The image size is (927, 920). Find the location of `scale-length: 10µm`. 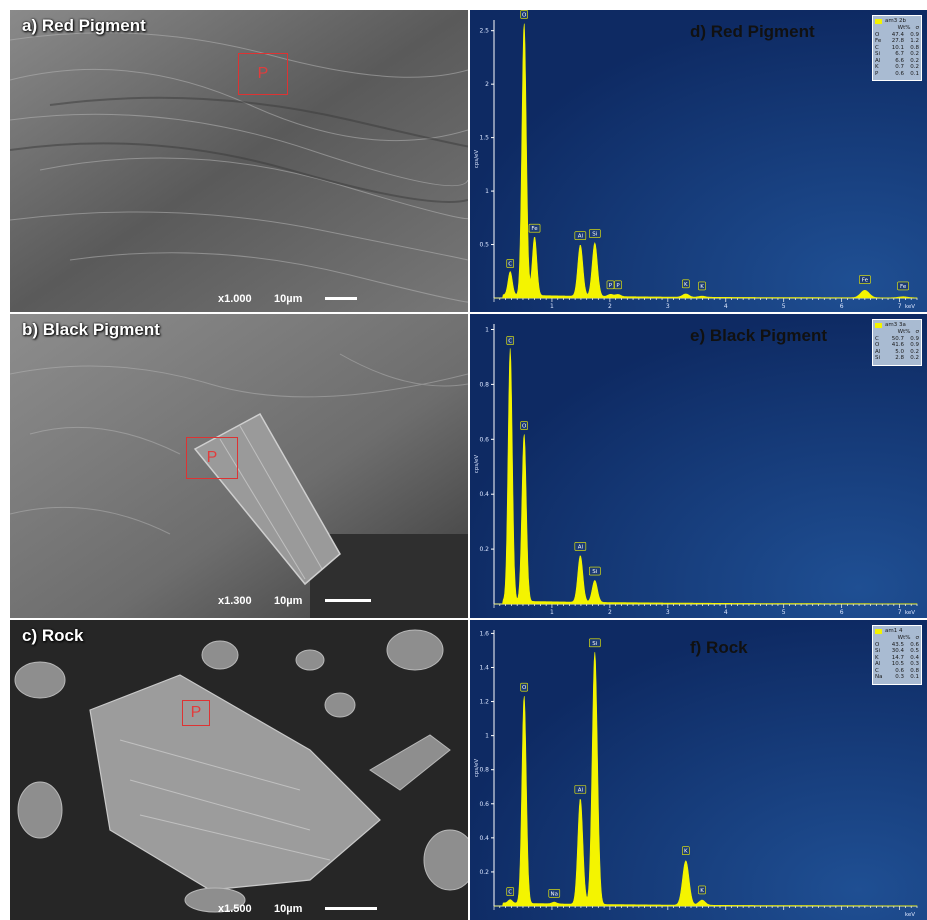

scale-length: 10µm is located at coordinates (288, 601).